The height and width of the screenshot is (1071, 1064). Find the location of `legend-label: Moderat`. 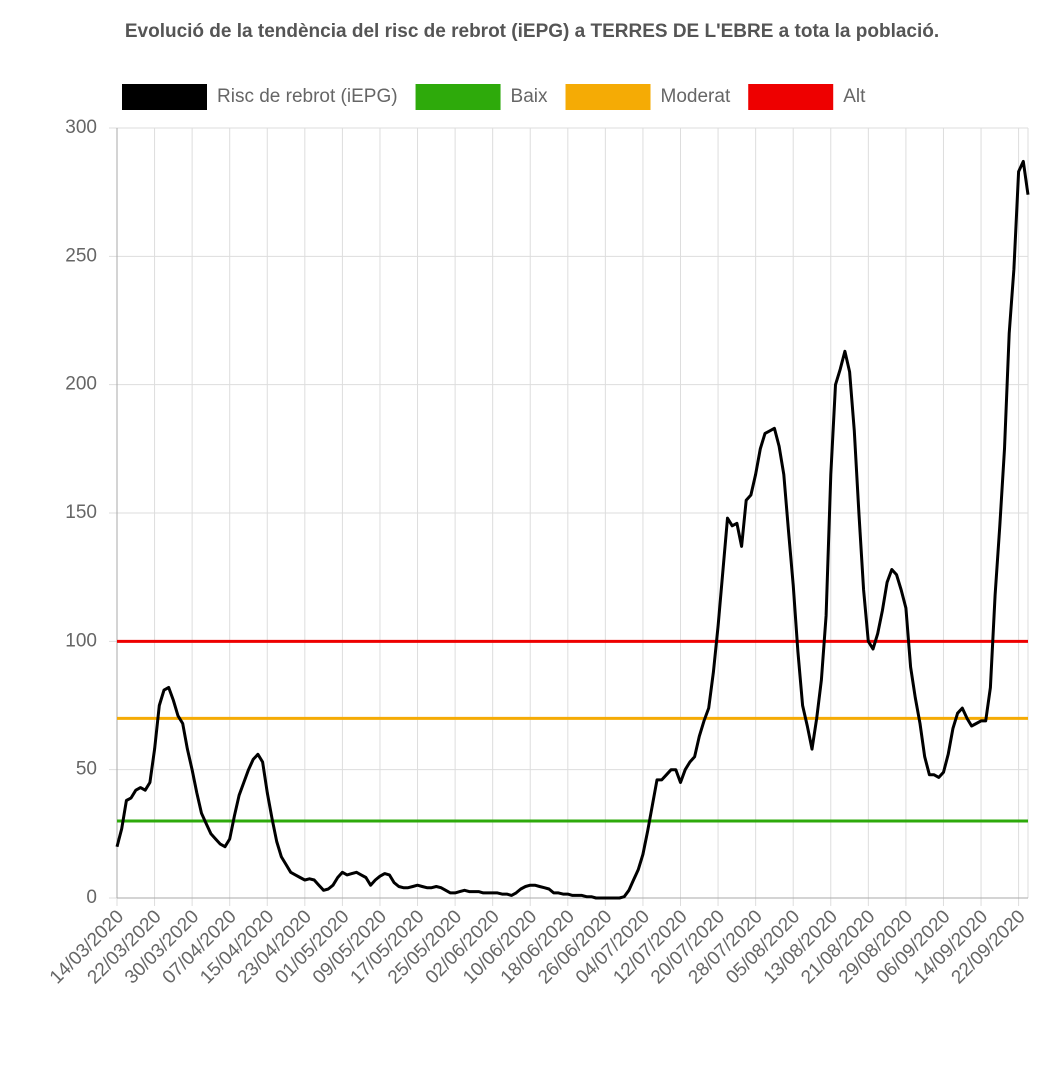

legend-label: Moderat is located at coordinates (696, 96).